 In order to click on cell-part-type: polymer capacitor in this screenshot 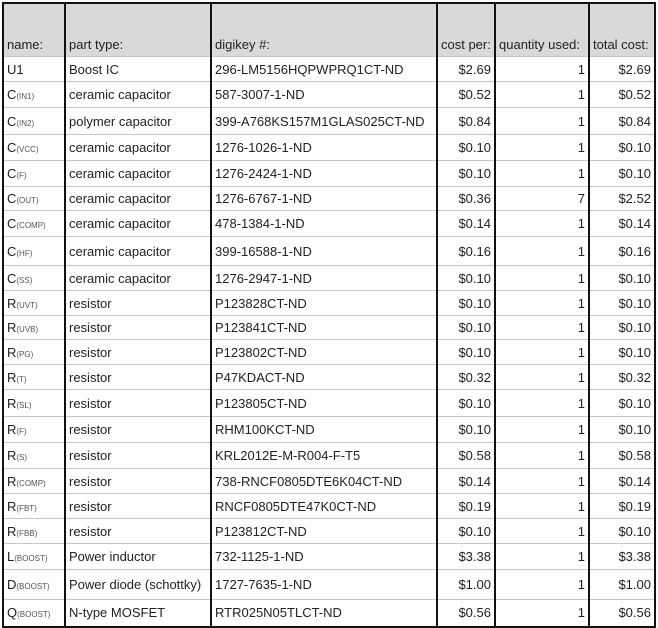, I will do `click(138, 121)`.